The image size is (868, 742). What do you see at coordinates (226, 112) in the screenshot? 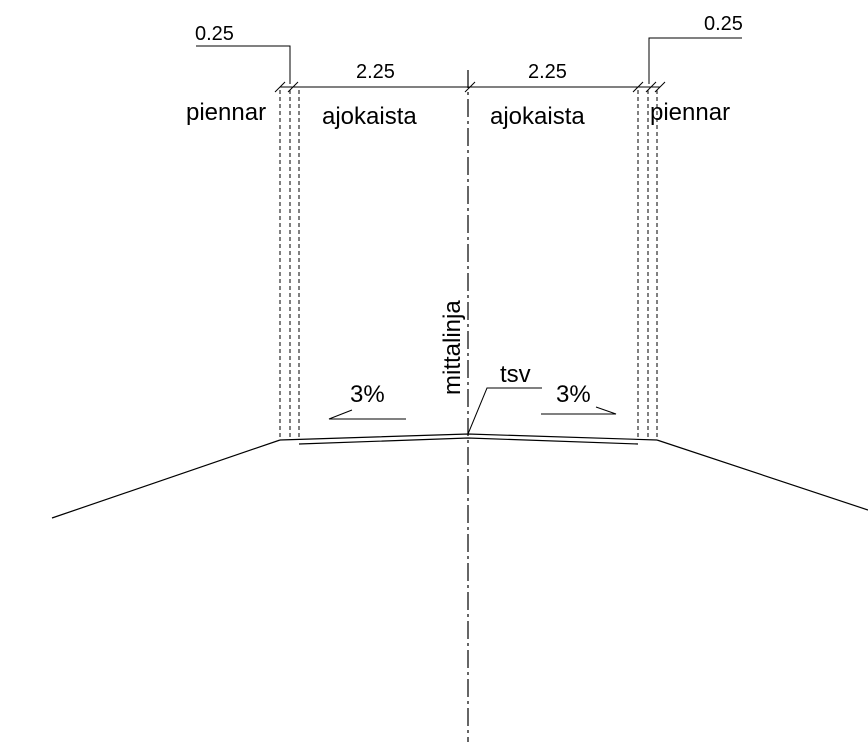
I see `label-shoulder-left: piennar` at bounding box center [226, 112].